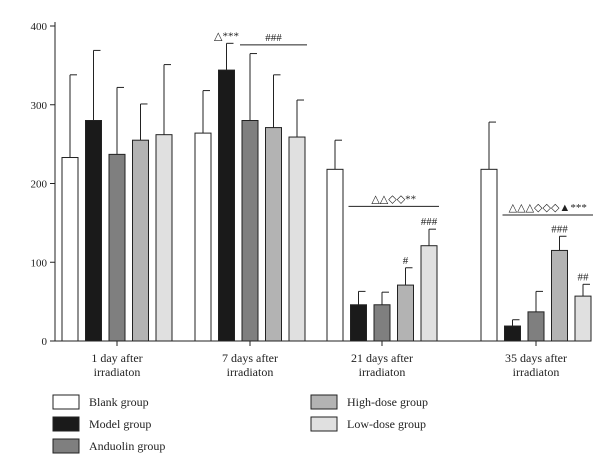 The image size is (600, 476). What do you see at coordinates (273, 38) in the screenshot?
I see `significance-label: ###` at bounding box center [273, 38].